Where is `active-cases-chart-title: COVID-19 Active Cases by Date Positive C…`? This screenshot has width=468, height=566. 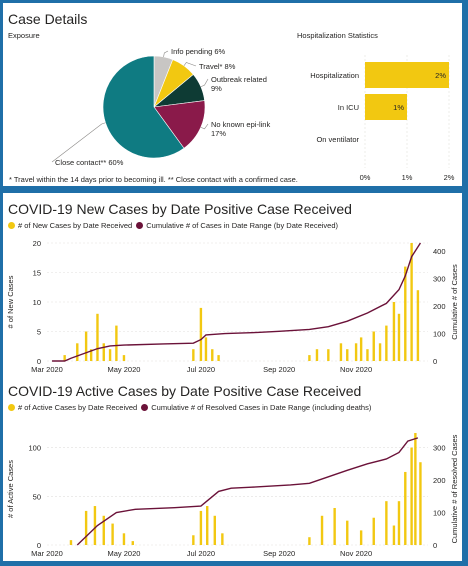 active-cases-chart-title: COVID-19 Active Cases by Date Positive C… is located at coordinates (185, 391).